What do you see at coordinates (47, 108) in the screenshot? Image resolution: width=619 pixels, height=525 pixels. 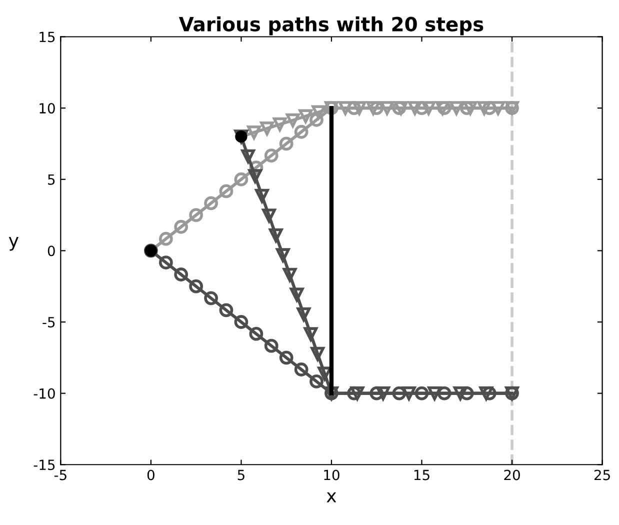 I see `y-tick-label: 10` at bounding box center [47, 108].